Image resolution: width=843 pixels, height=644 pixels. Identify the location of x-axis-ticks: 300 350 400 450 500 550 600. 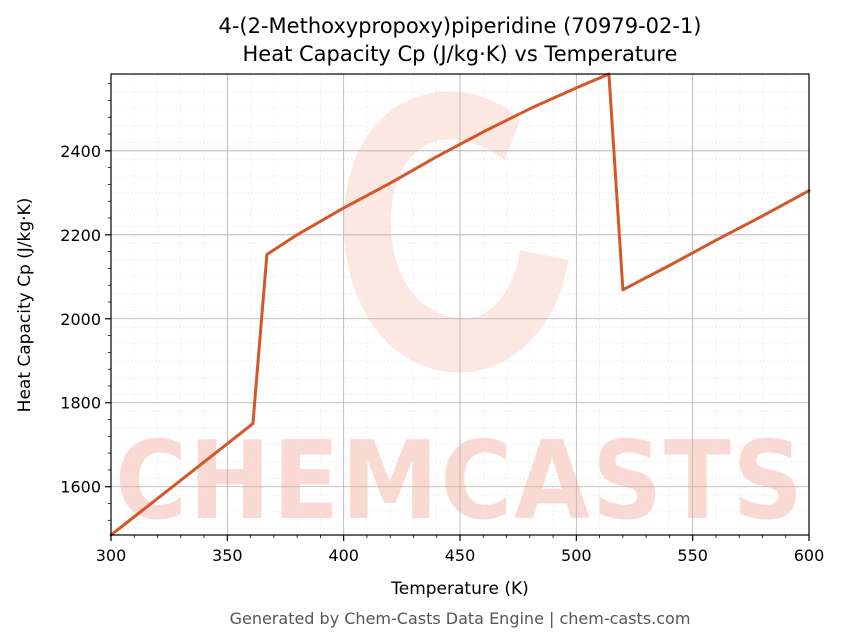
(460, 550).